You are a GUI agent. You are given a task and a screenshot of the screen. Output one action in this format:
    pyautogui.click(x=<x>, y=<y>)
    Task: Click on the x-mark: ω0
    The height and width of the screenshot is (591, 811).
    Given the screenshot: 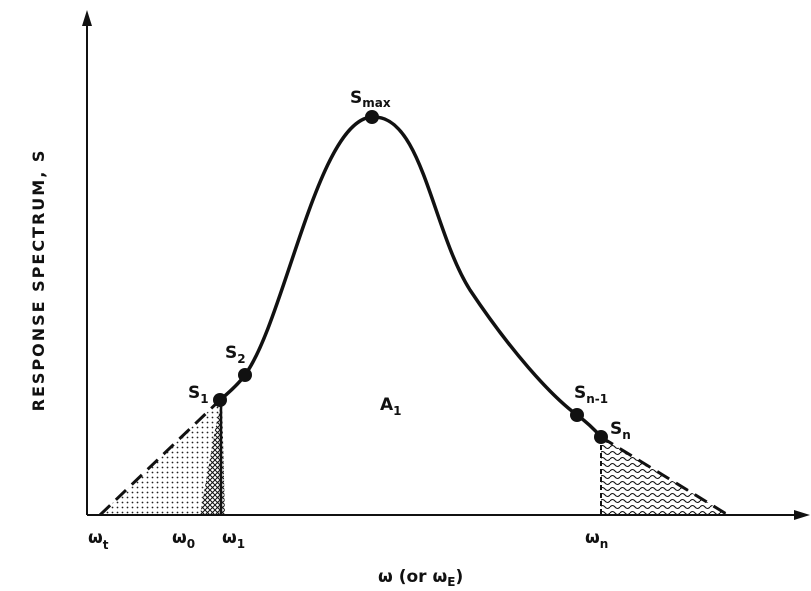 What is the action you would take?
    pyautogui.click(x=183, y=539)
    